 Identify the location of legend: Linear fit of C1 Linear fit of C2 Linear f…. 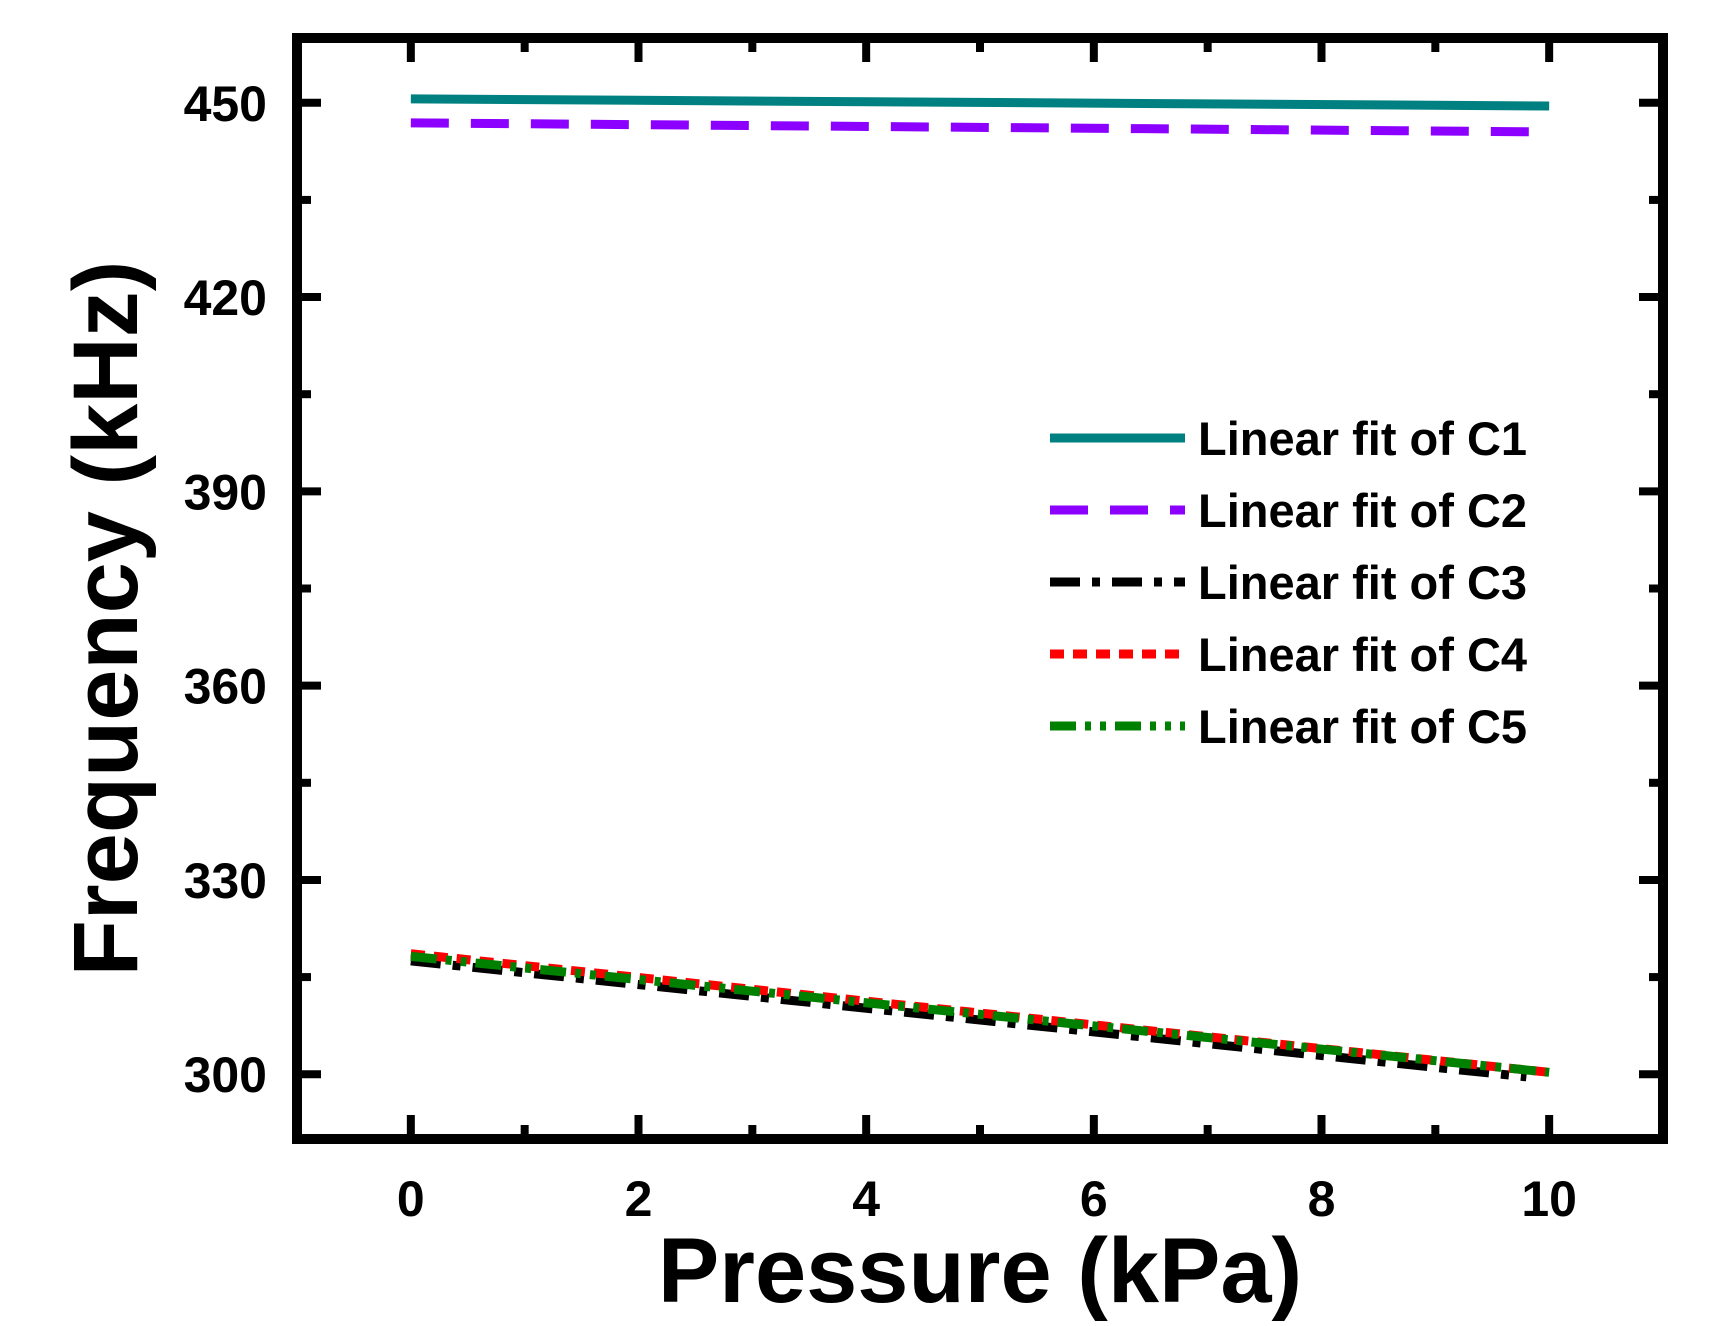
(1288, 582).